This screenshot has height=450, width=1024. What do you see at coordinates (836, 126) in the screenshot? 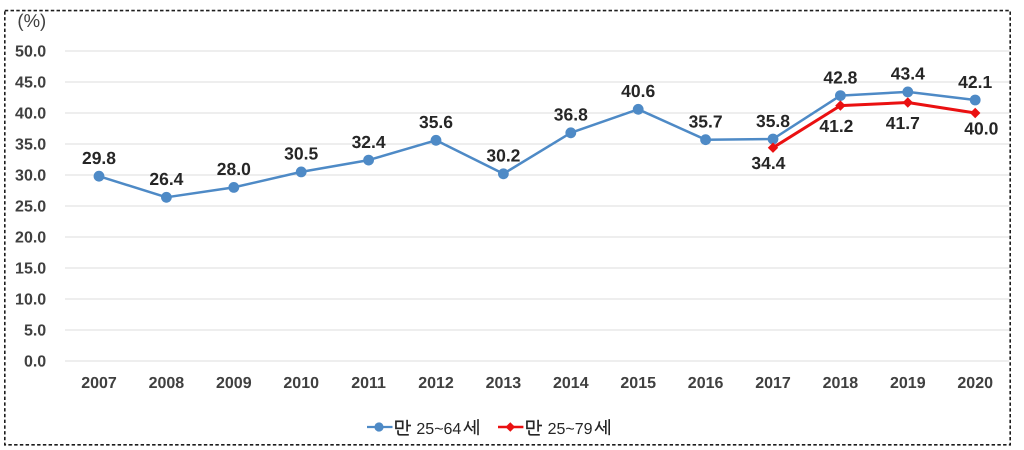
I see `svg-text: 41.2` at bounding box center [836, 126].